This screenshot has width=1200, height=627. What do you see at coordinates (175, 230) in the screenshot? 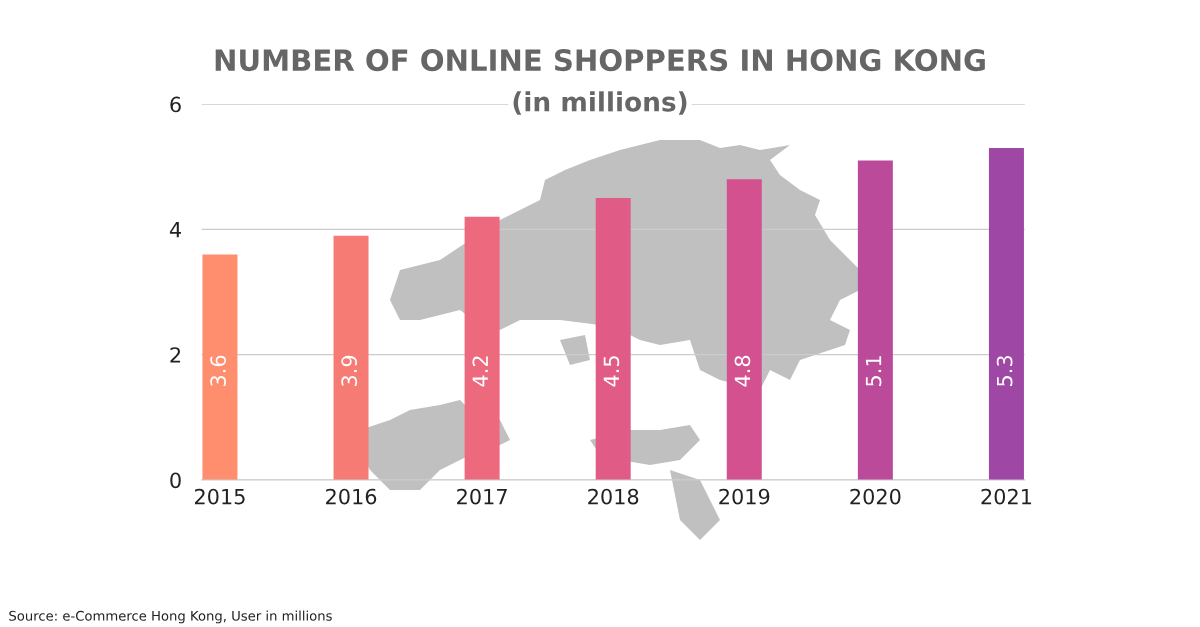
I see `y-tick-label: 4` at bounding box center [175, 230].